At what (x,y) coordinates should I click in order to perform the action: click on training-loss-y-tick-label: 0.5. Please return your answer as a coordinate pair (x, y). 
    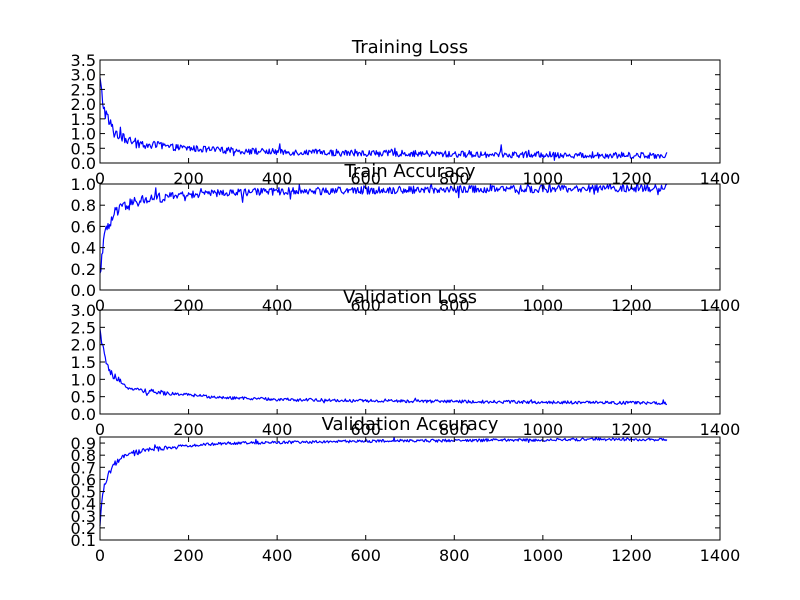
    Looking at the image, I should click on (83, 148).